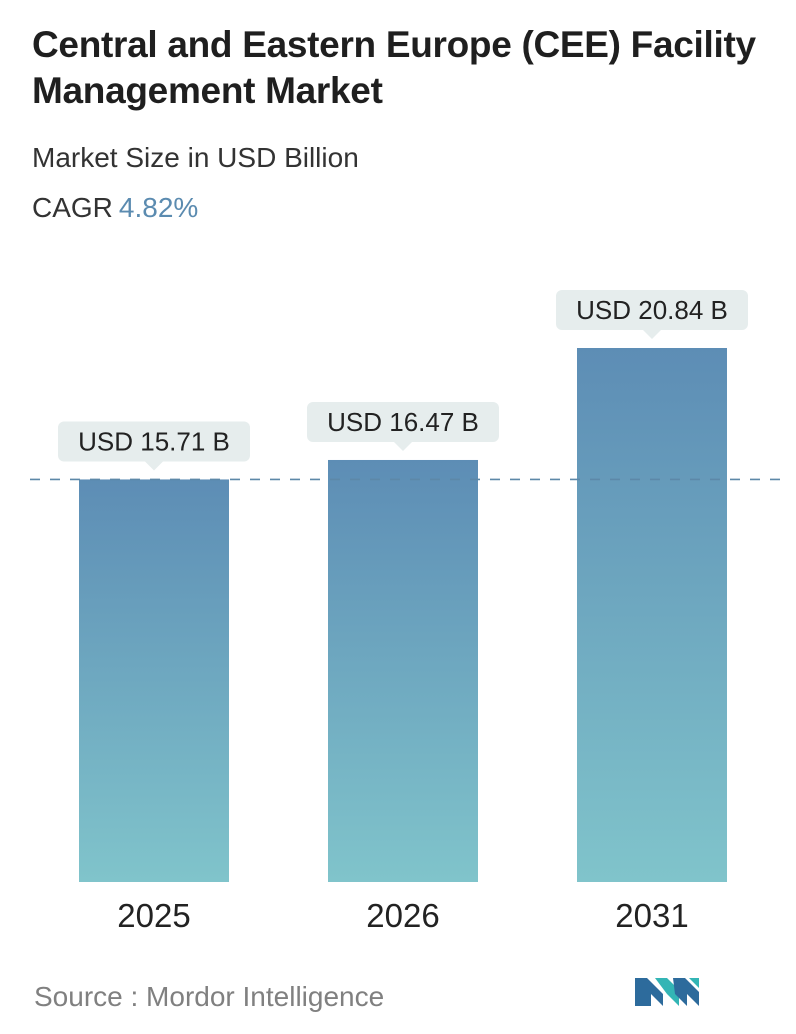 This screenshot has height=1034, width=796. I want to click on svg-text: USD 15.71 B, so click(154, 441).